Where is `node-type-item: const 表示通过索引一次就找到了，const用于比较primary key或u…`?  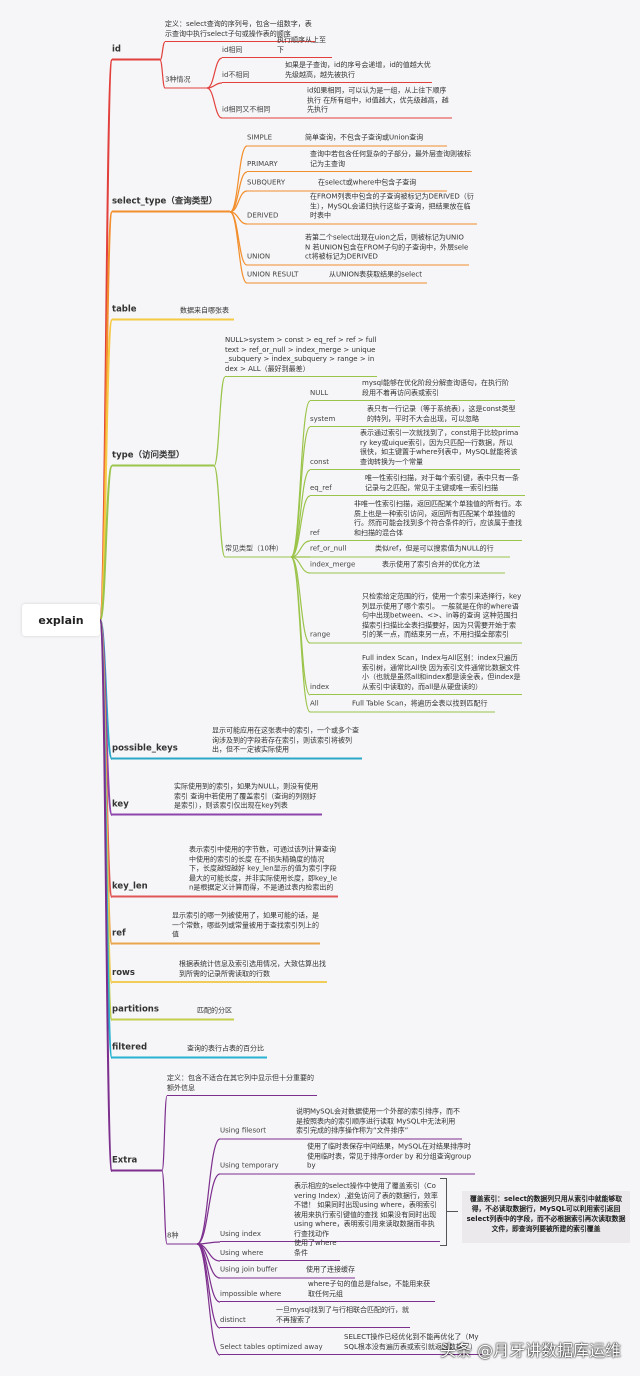 node-type-item: const 表示通过索引一次就找到了，const用于比较primary key或u… is located at coordinates (415, 449).